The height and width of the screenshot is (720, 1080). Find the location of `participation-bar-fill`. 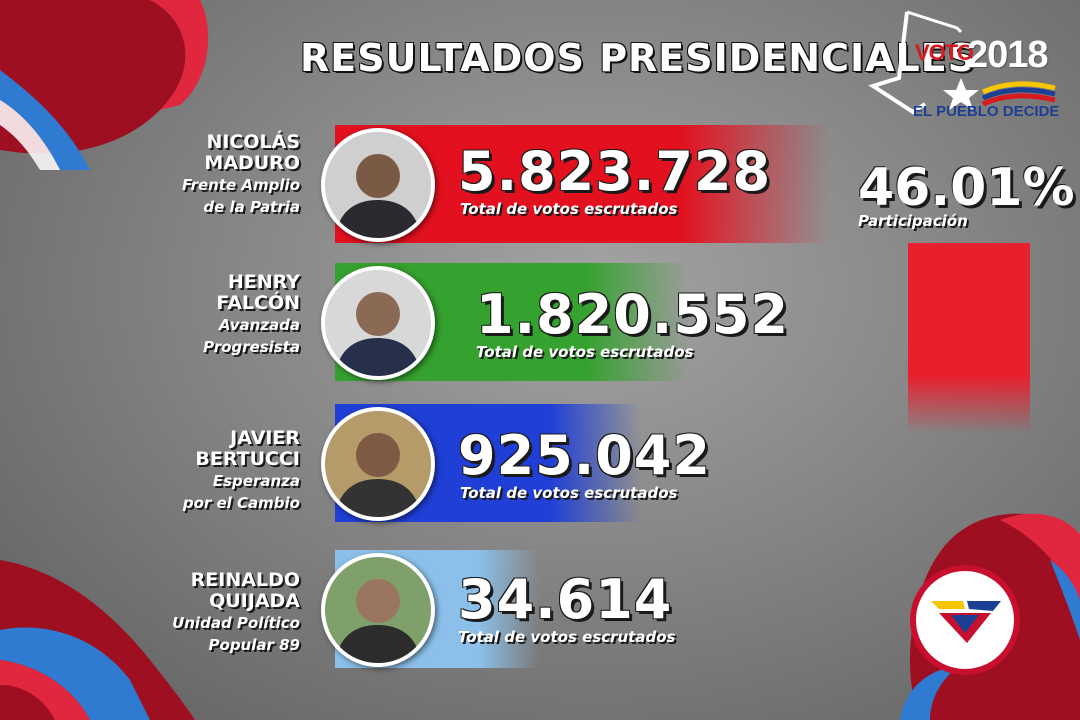

participation-bar-fill is located at coordinates (969, 338).